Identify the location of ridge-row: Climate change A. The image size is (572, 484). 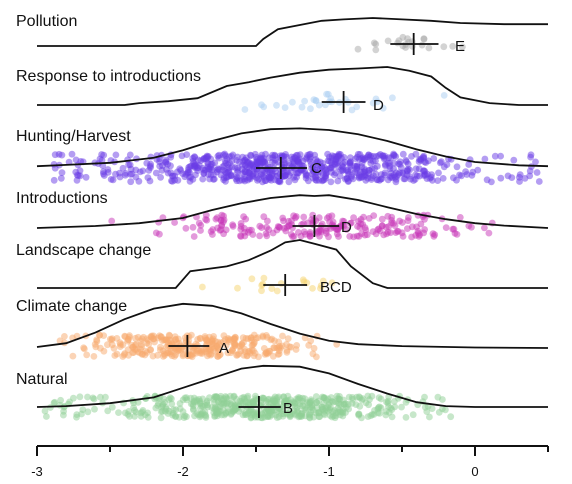
(282, 329).